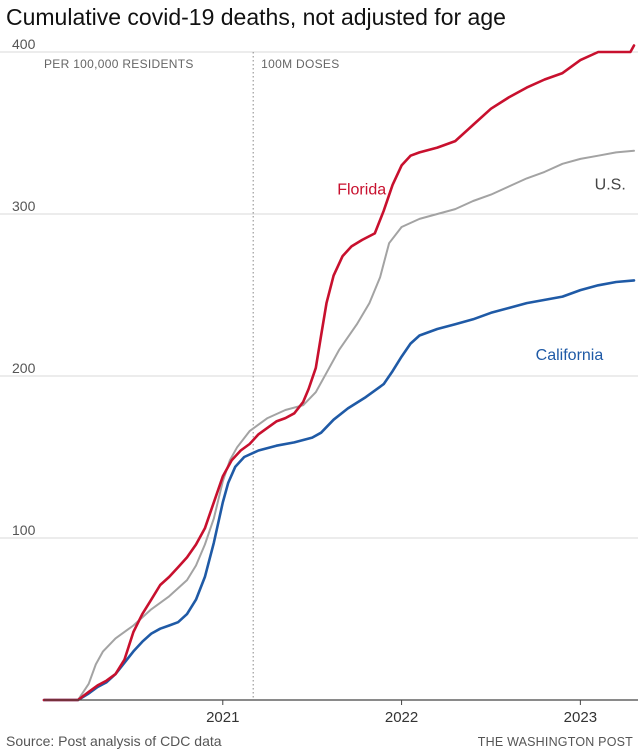  Describe the element at coordinates (401, 717) in the screenshot. I see `x-tick-label: 2022` at that location.